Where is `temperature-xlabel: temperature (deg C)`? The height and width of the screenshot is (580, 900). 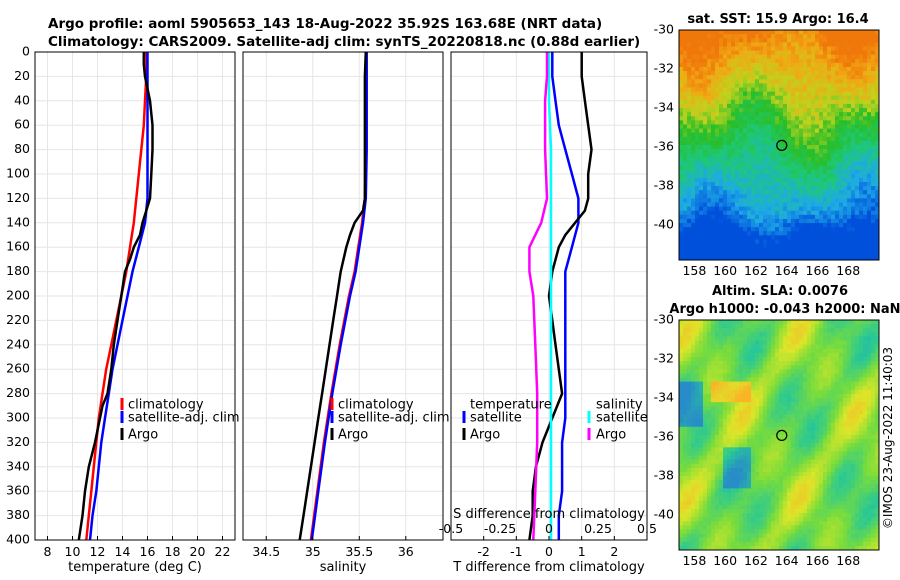
temperature-xlabel: temperature (deg C) is located at coordinates (135, 567).